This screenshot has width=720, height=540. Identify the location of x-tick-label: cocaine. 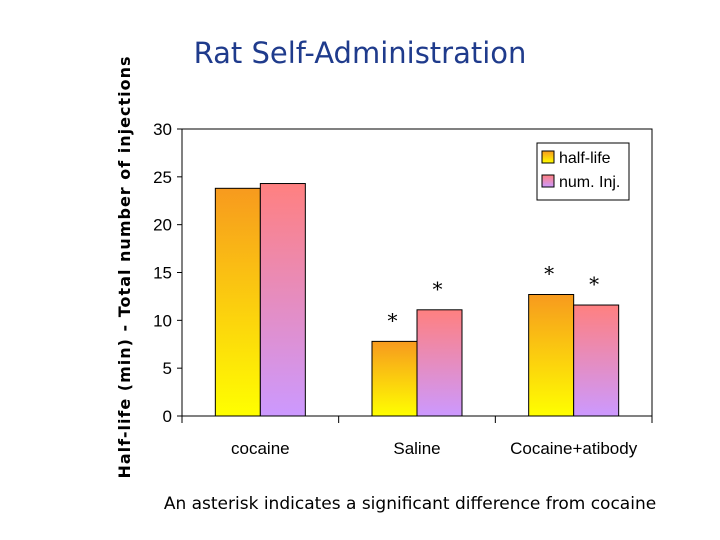
(260, 448).